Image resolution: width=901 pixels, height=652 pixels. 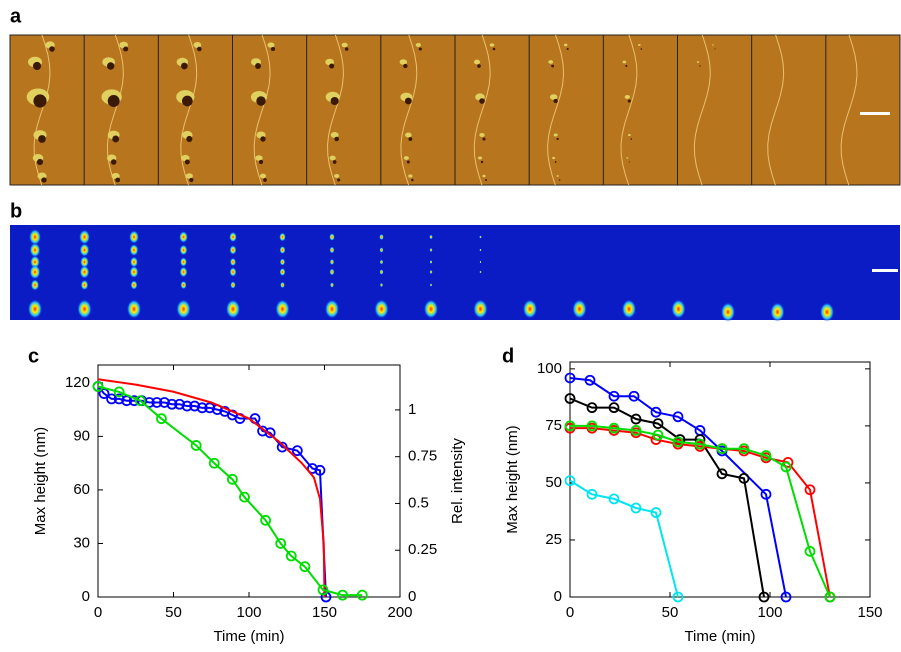 What do you see at coordinates (16, 211) in the screenshot?
I see `panel-label: b` at bounding box center [16, 211].